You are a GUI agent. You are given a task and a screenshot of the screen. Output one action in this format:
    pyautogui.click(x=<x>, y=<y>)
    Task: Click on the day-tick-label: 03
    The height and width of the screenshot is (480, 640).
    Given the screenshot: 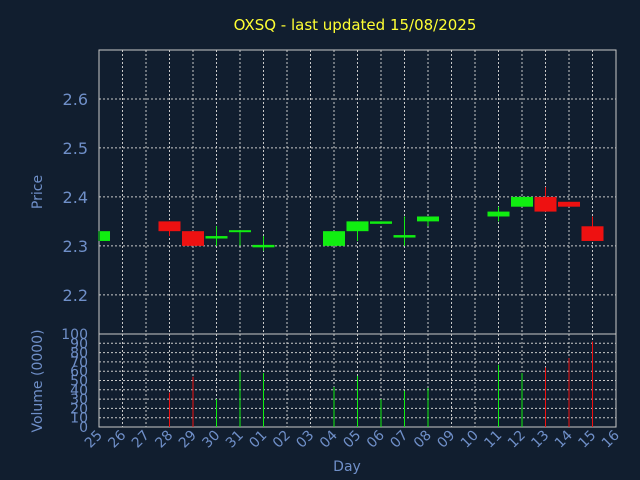 What is the action you would take?
    pyautogui.click(x=305, y=440)
    